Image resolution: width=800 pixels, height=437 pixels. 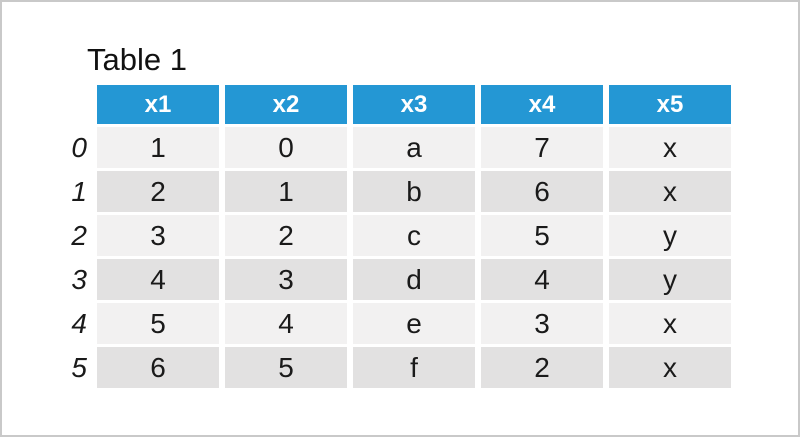 I want to click on table-row: 5 6 5 f 2 x, so click(x=394, y=367).